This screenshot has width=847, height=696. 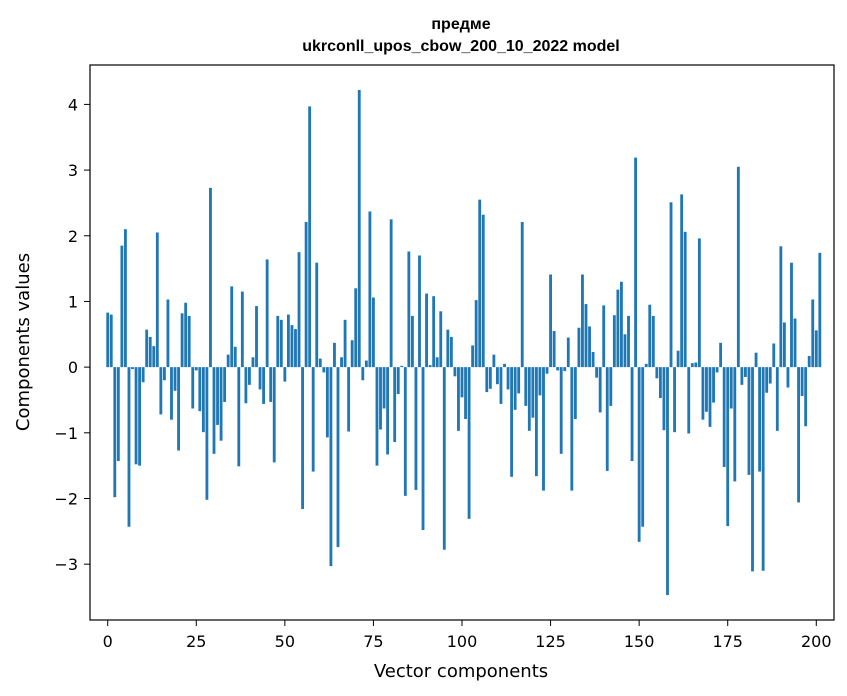 What do you see at coordinates (460, 24) in the screenshot?
I see `chart-title-line-1: предме` at bounding box center [460, 24].